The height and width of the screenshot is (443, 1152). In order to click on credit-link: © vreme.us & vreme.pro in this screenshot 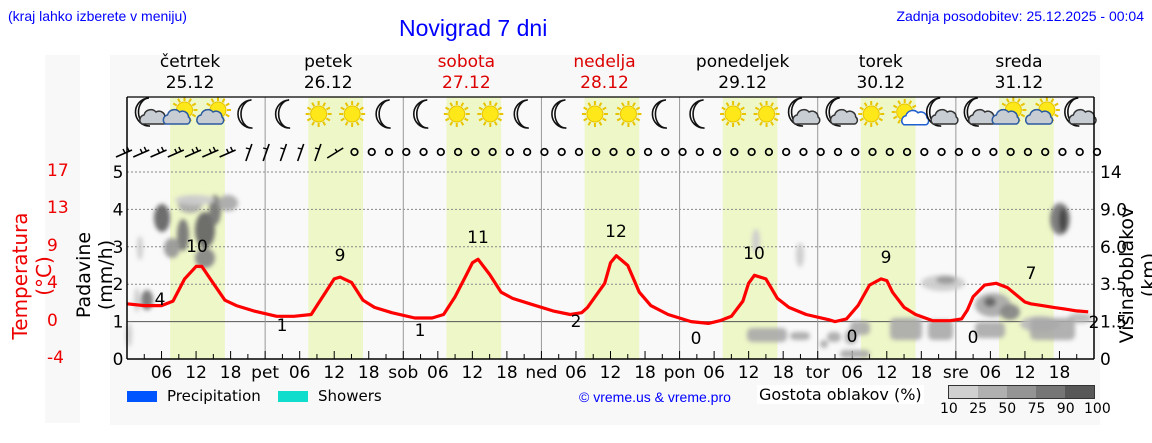, I will do `click(655, 397)`.